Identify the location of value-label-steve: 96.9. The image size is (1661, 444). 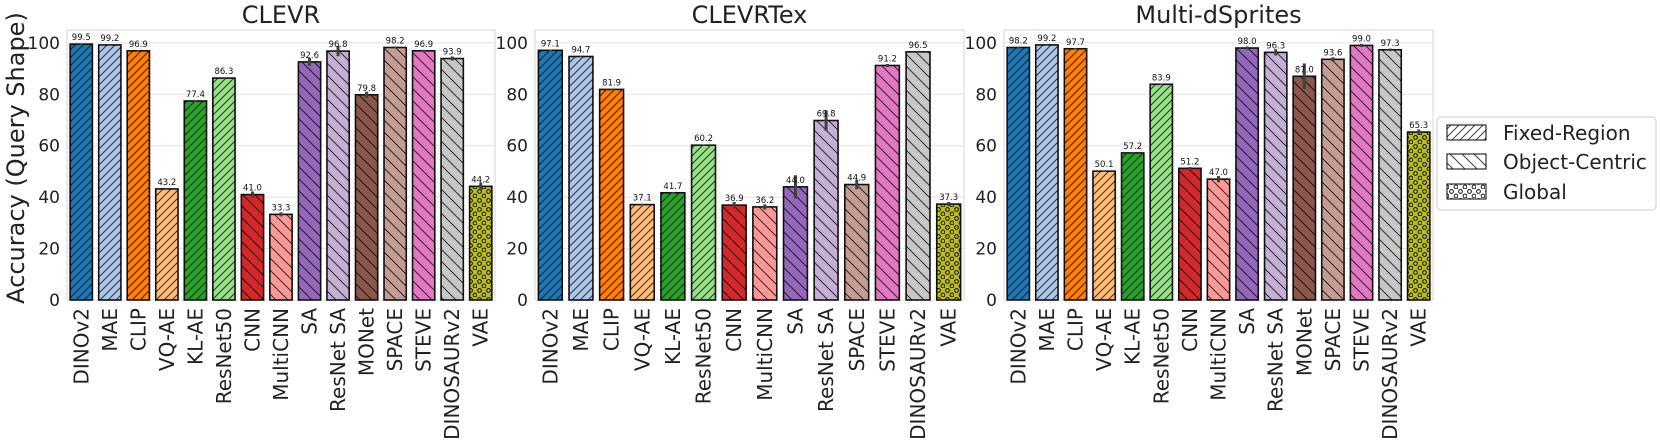
(423, 45).